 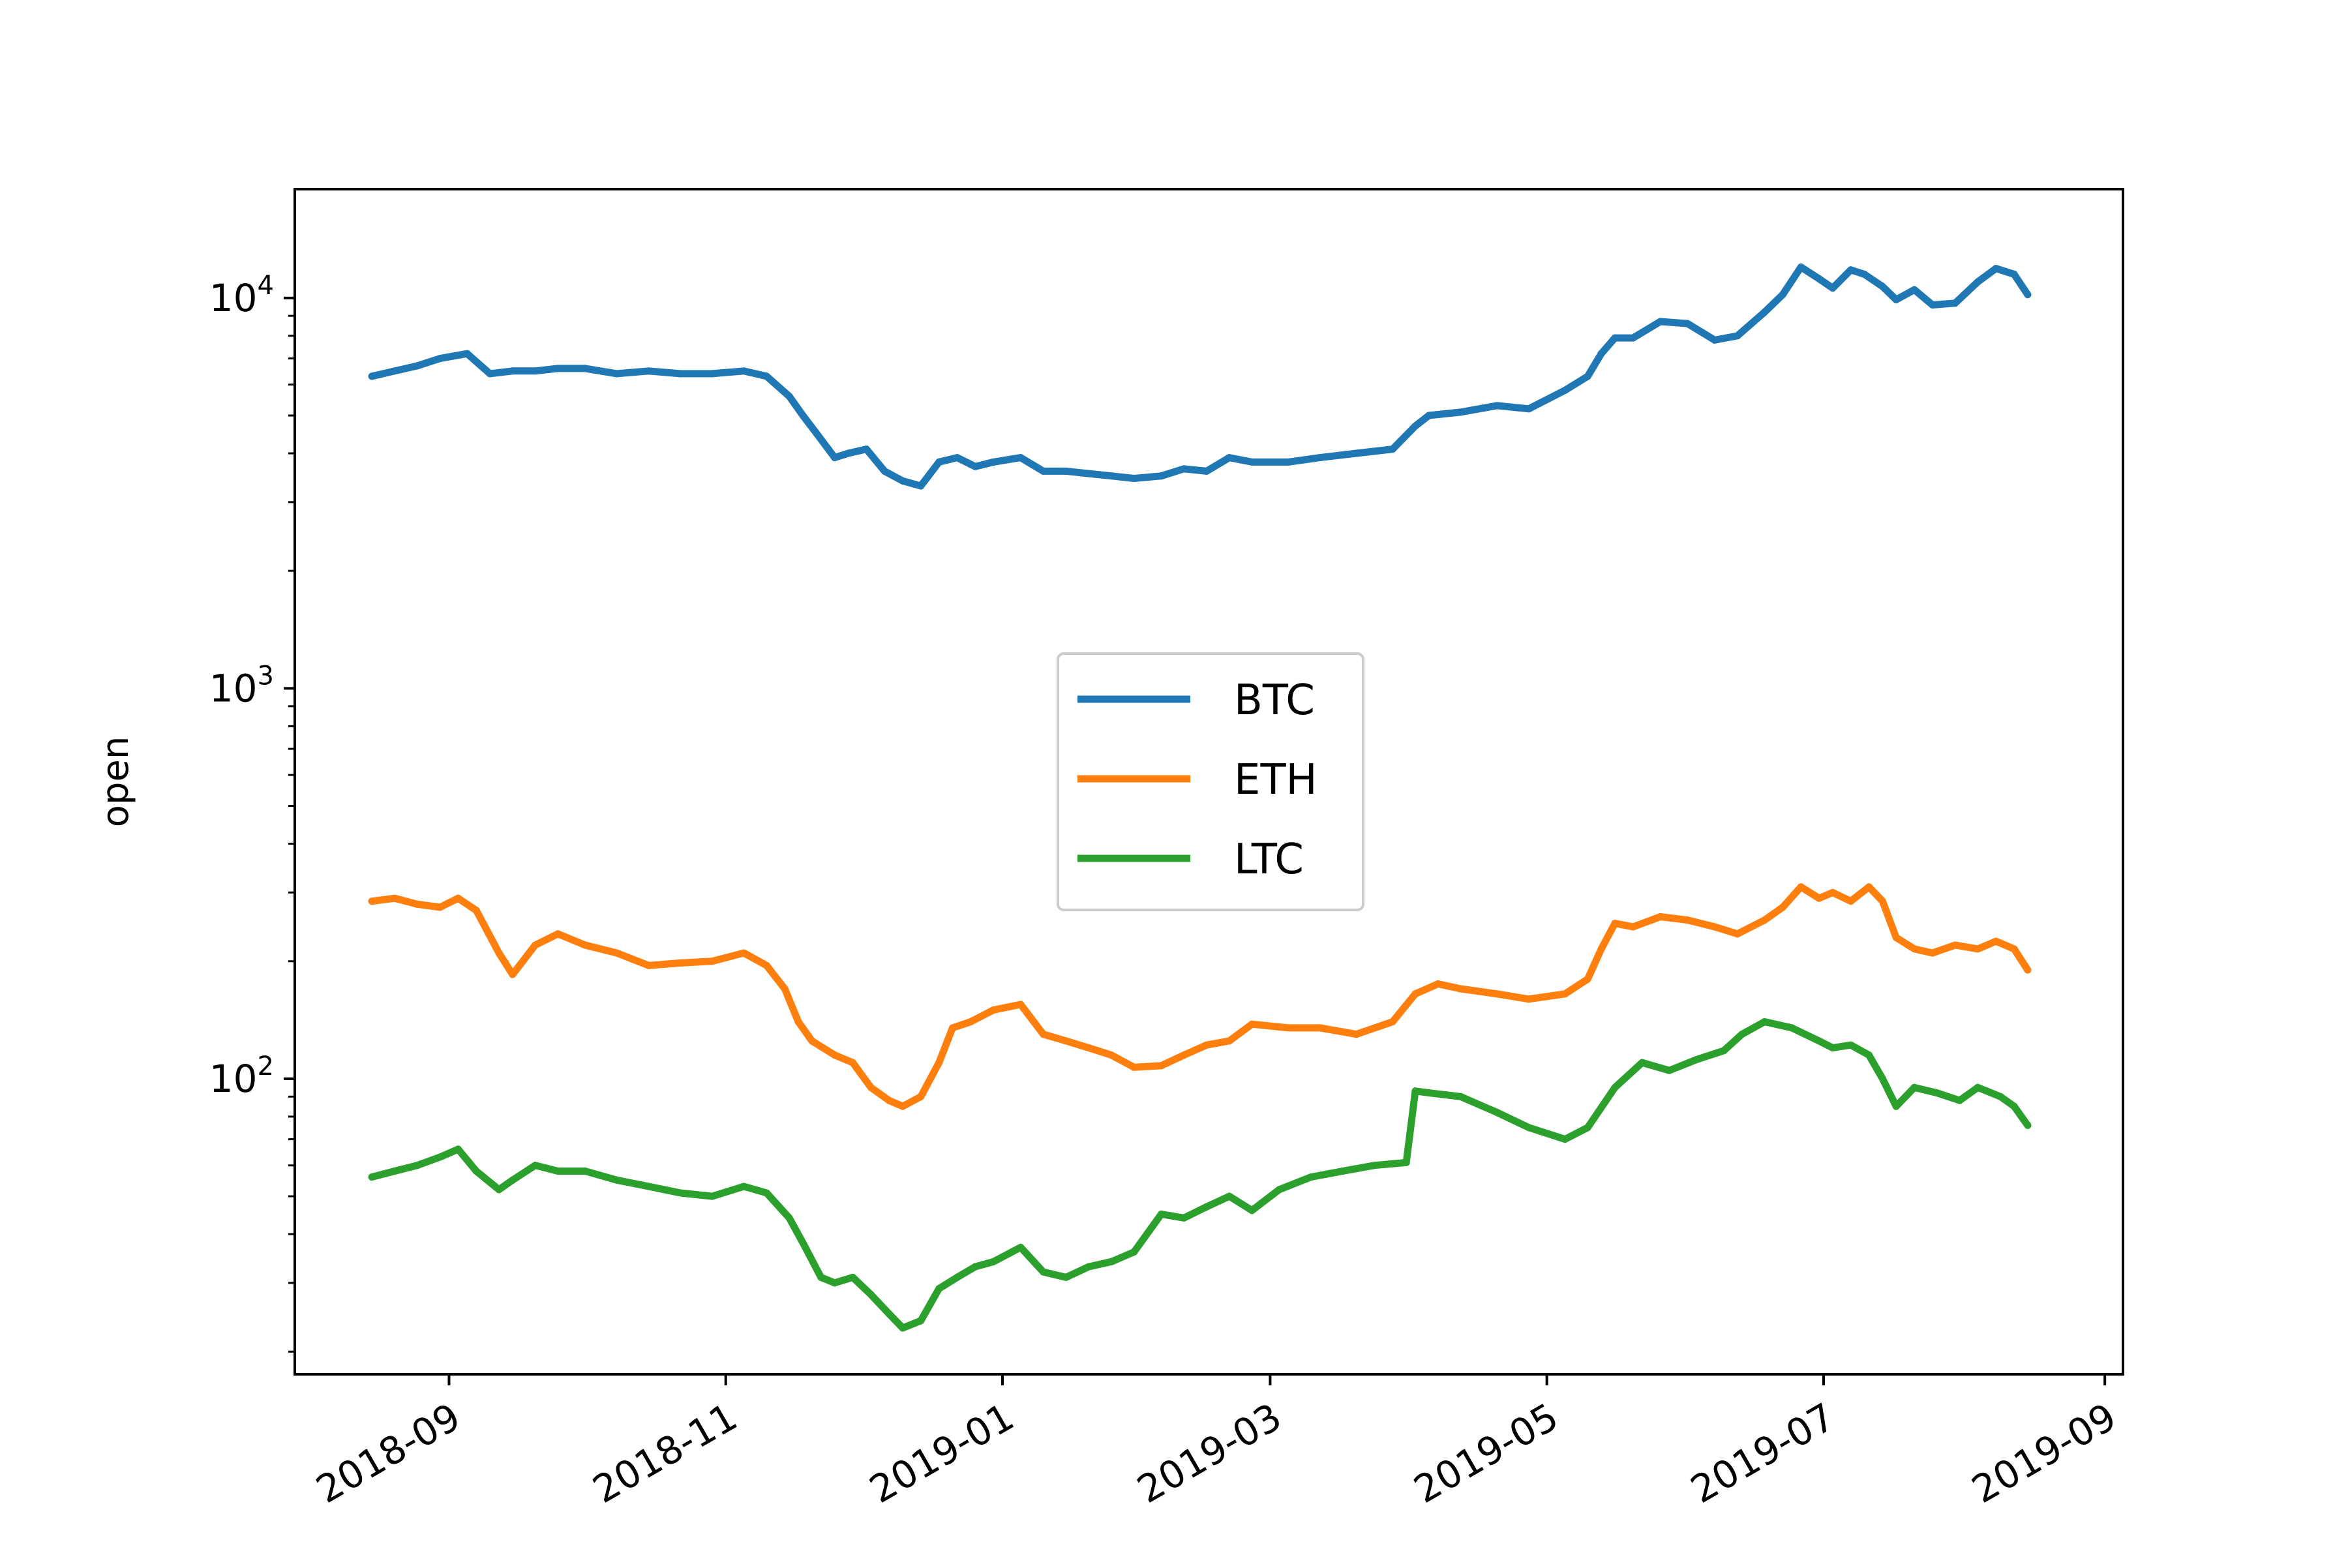 I want to click on y-axis-label: open, so click(x=116, y=782).